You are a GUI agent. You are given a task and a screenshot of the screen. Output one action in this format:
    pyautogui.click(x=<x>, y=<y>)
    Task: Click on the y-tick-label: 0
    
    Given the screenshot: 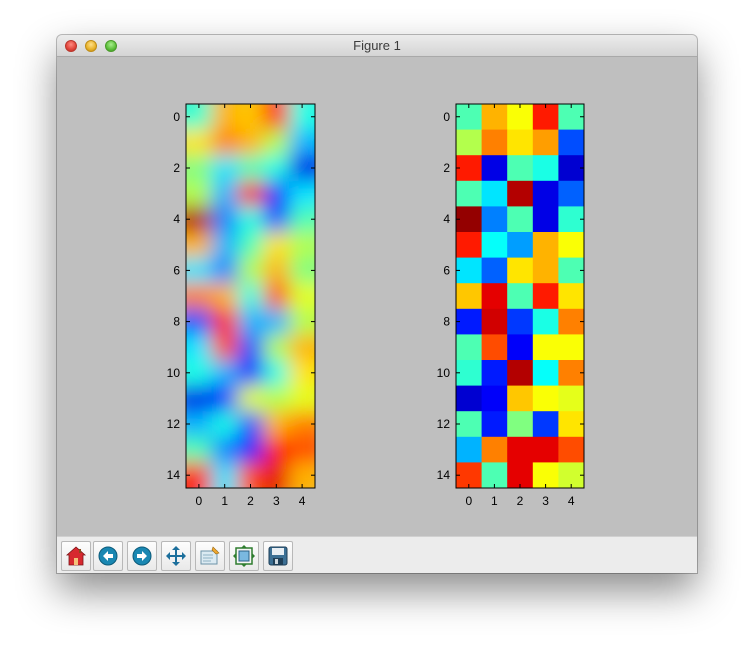 What is the action you would take?
    pyautogui.click(x=446, y=117)
    